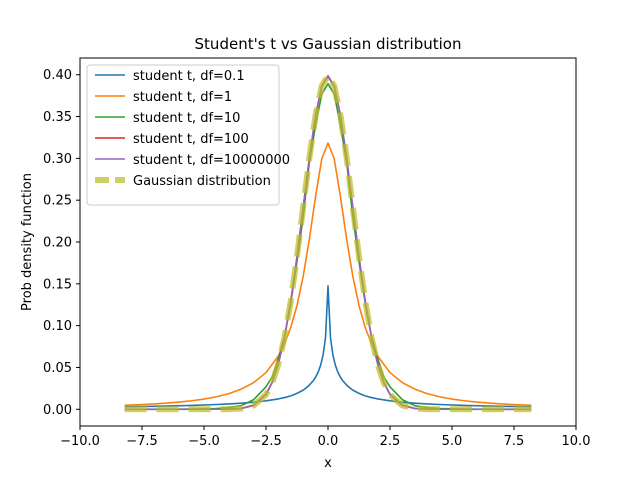 The image size is (640, 485). What do you see at coordinates (576, 441) in the screenshot?
I see `x-tick-label: 10.0` at bounding box center [576, 441].